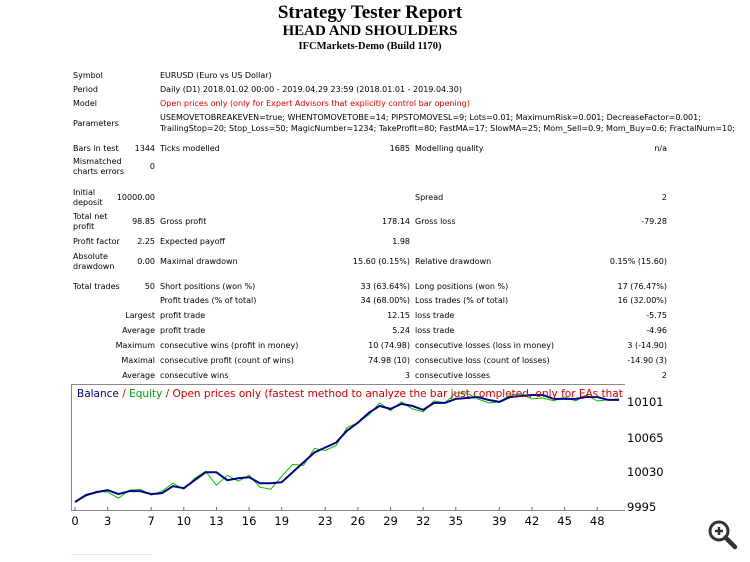 Image resolution: width=750 pixels, height=562 pixels. Describe the element at coordinates (429, 197) in the screenshot. I see `spread-label: Spread` at that location.